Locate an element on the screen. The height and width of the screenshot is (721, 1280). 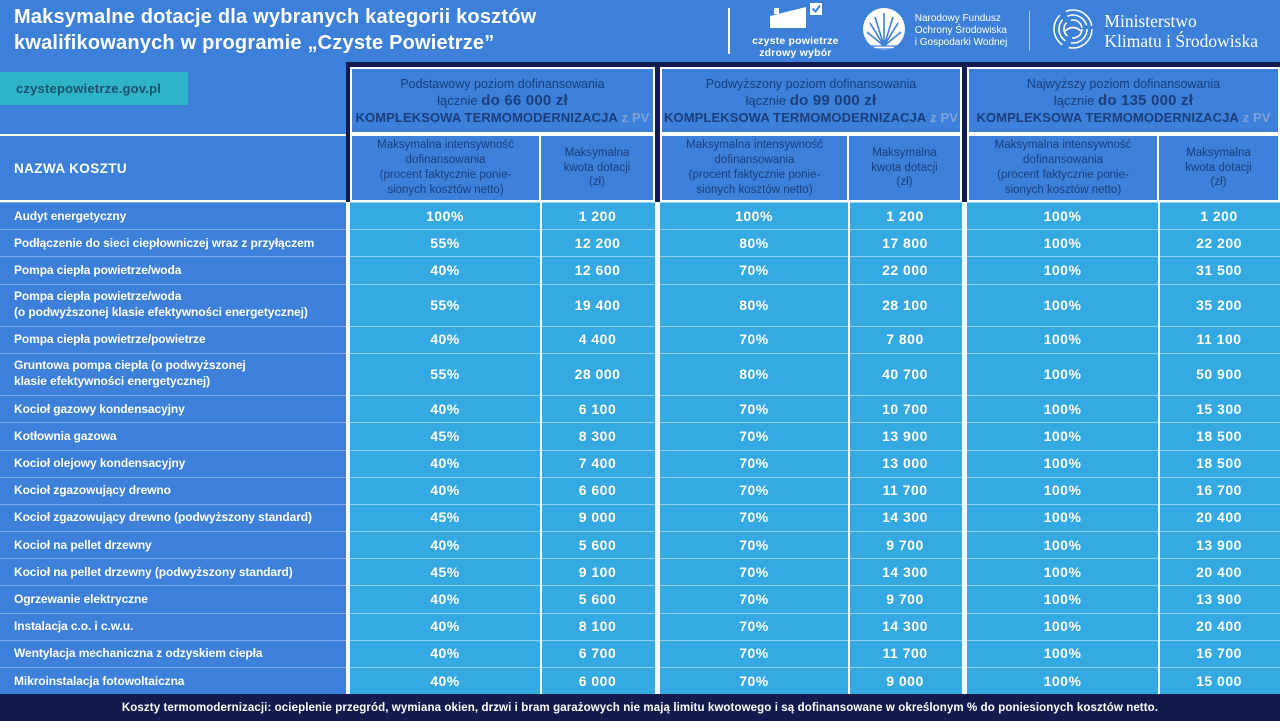
amount-cell: 15 300 is located at coordinates (1219, 409).